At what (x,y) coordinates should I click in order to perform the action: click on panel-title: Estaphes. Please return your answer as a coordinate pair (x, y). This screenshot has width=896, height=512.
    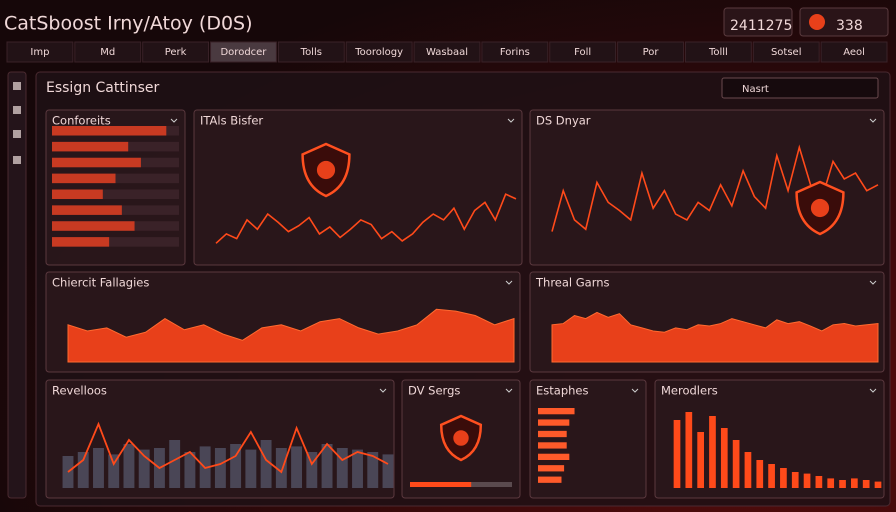
    Looking at the image, I should click on (562, 391).